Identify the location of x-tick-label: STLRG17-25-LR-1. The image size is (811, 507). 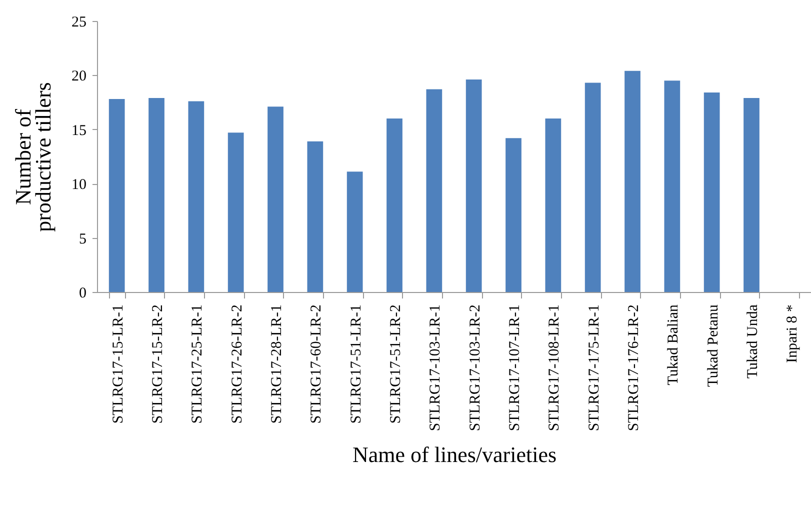
(198, 364).